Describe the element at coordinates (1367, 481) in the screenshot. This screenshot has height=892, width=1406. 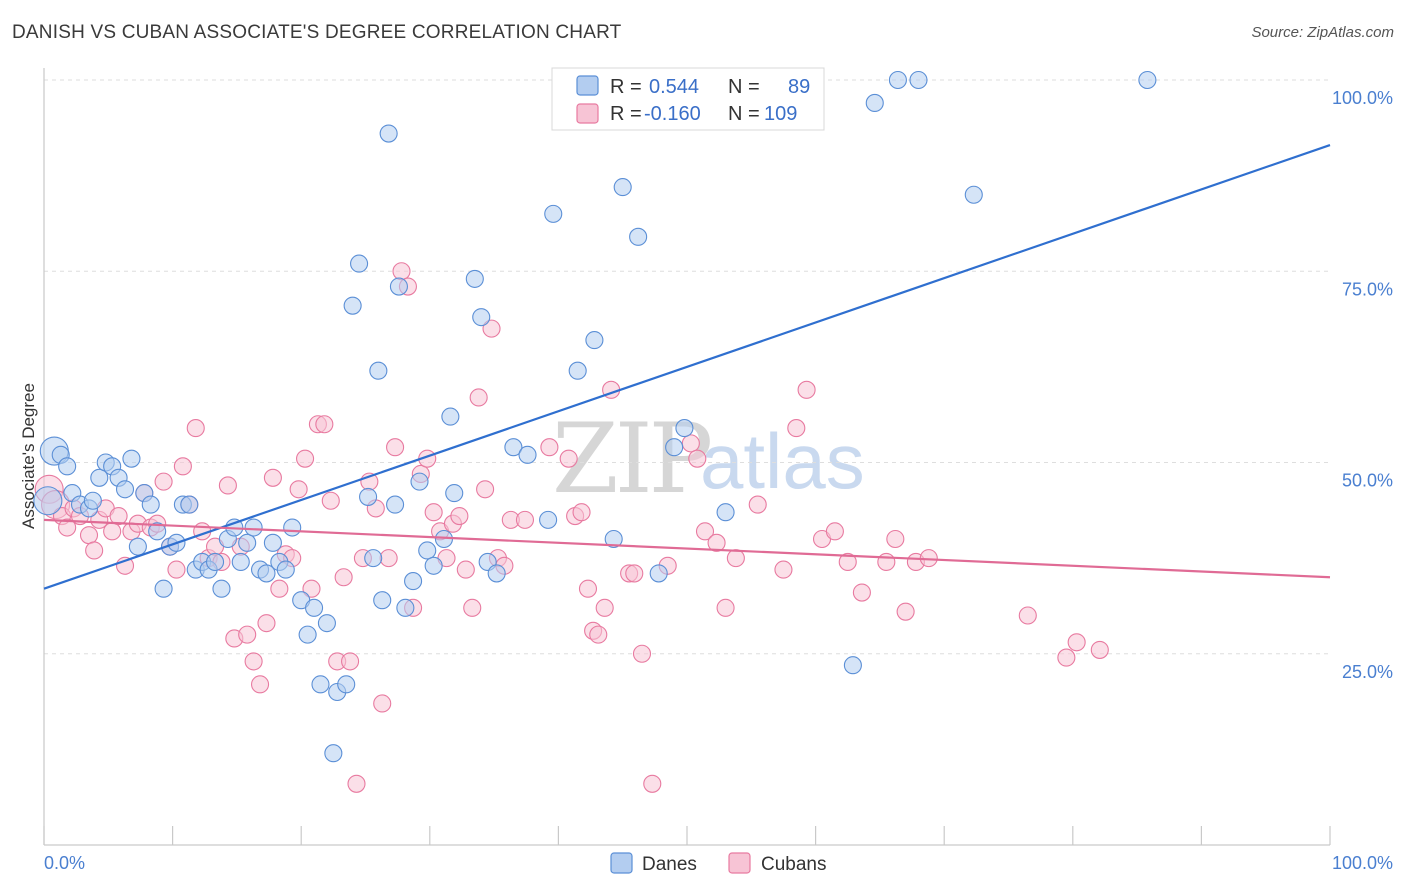
I see `y-tick-label: 50.0%` at that location.